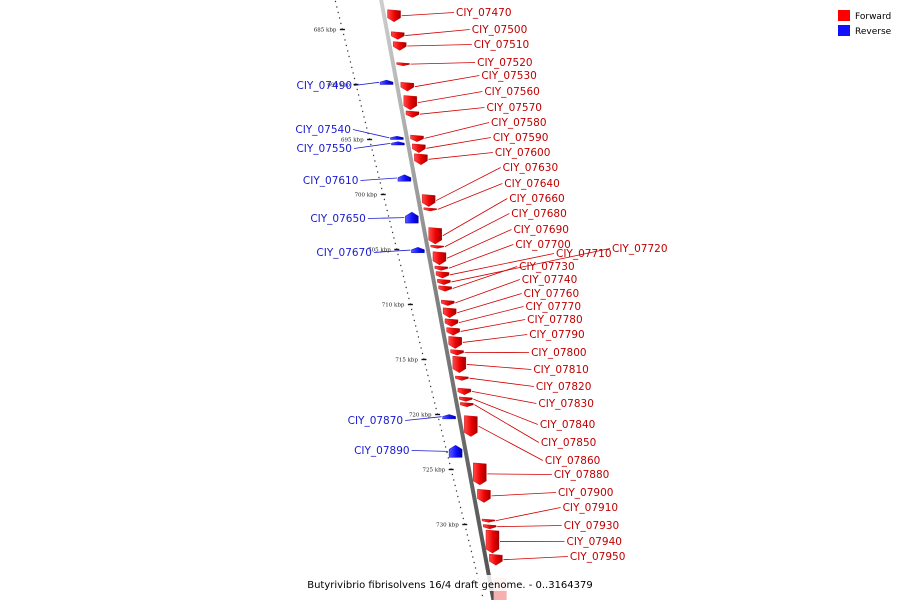  I want to click on gene-label: CIY_07930, so click(592, 526).